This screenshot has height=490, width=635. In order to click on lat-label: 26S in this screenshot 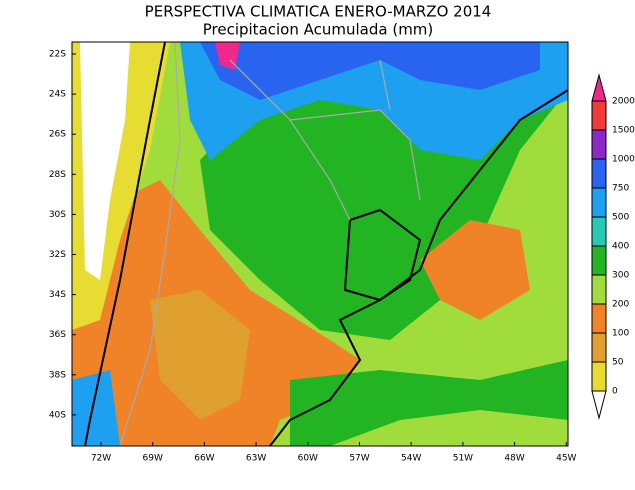, I will do `click(57, 135)`.